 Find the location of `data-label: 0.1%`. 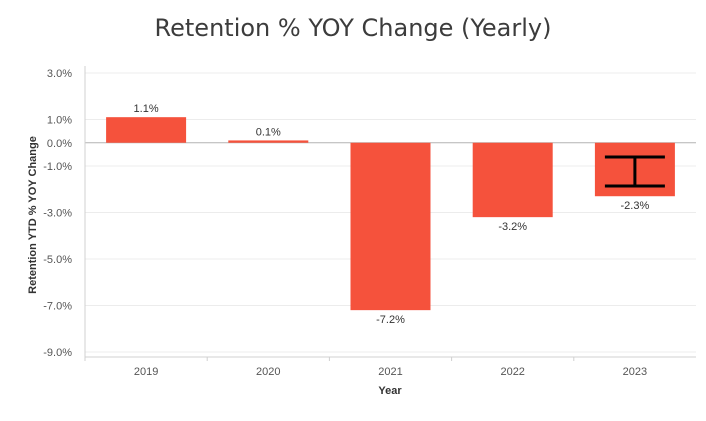

data-label: 0.1% is located at coordinates (268, 132).